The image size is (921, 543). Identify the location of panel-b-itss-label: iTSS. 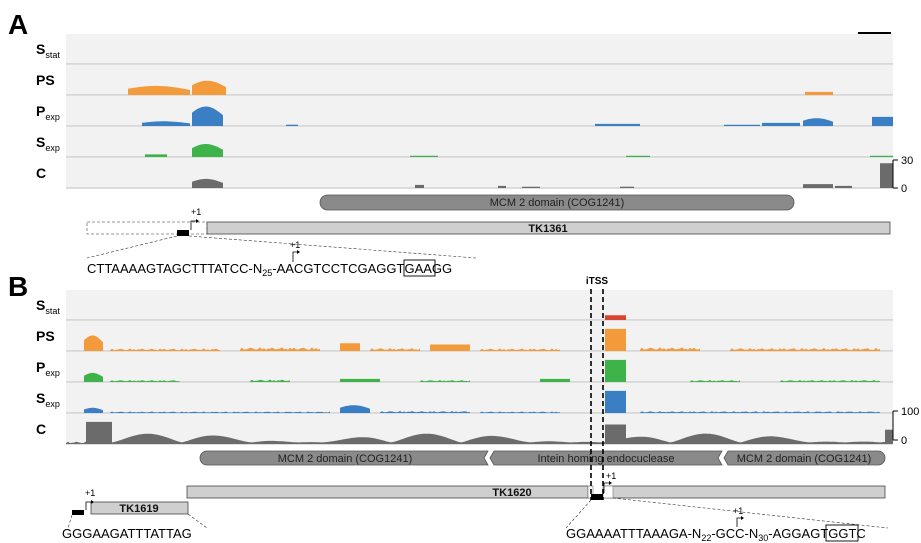
(597, 281).